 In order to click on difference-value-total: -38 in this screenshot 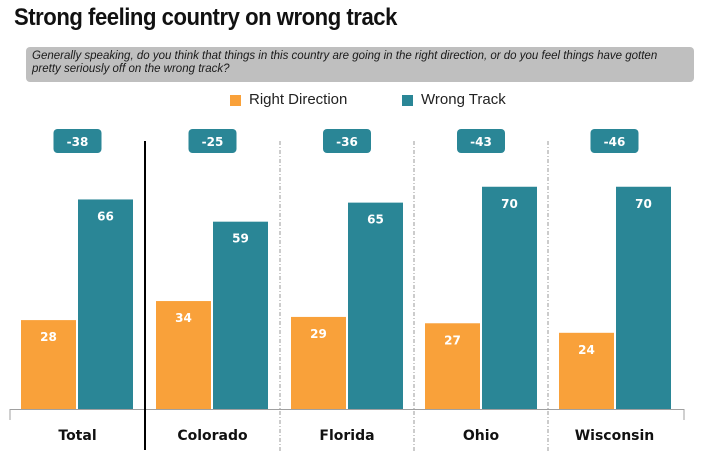, I will do `click(78, 142)`.